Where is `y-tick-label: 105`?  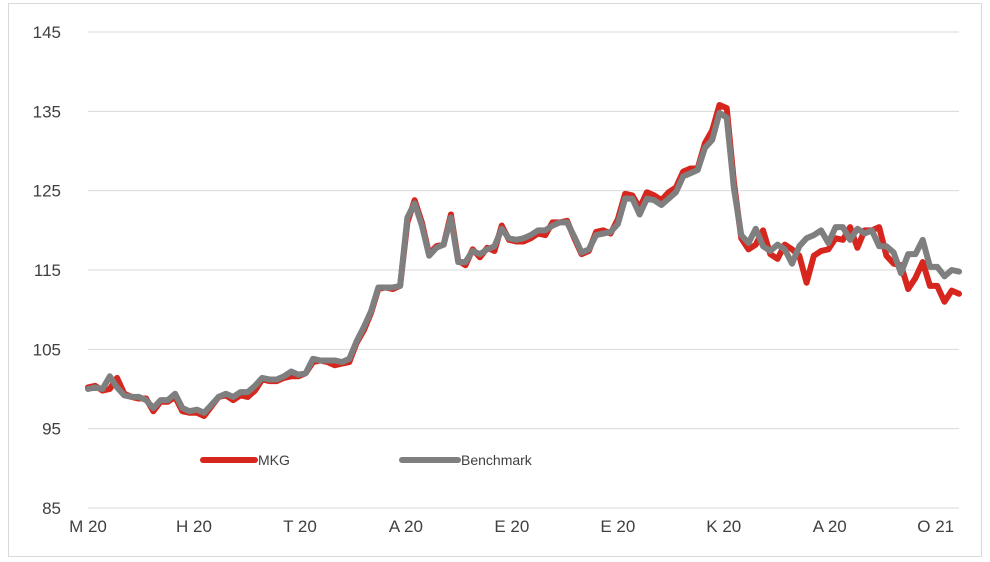
y-tick-label: 105 is located at coordinates (47, 349).